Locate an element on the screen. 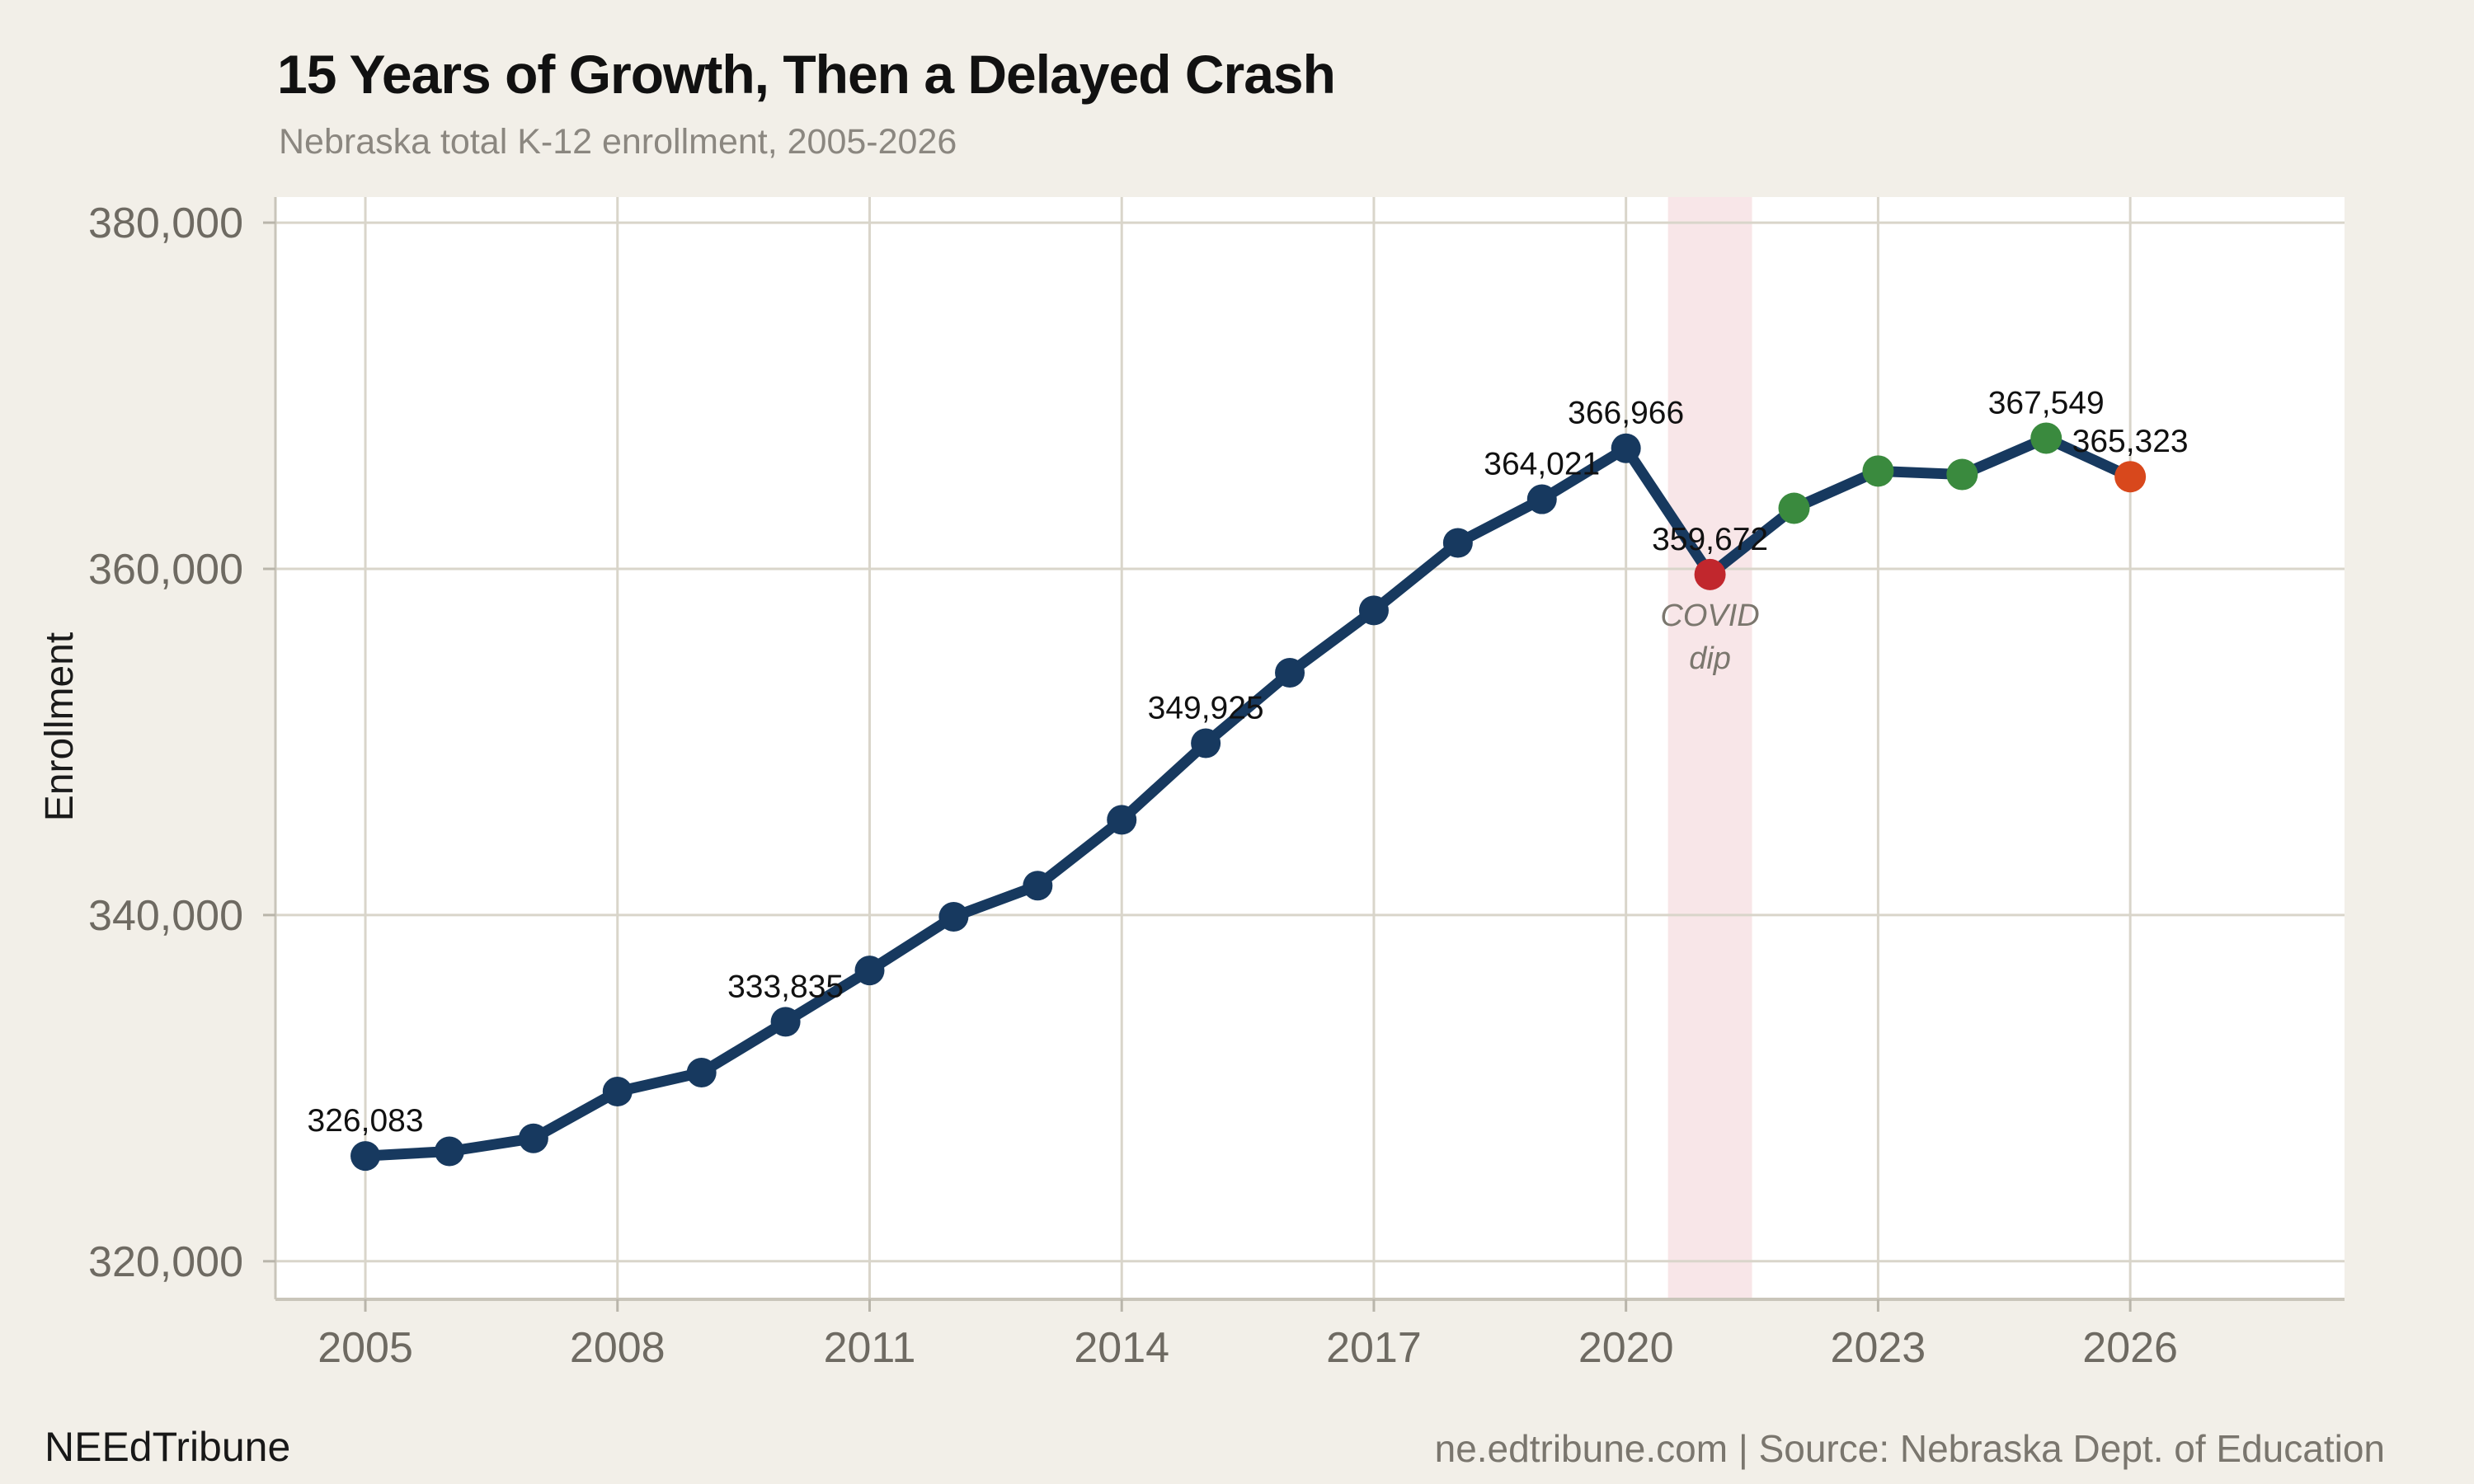 Image resolution: width=2474 pixels, height=1484 pixels. value-label-2026: 365,323 is located at coordinates (2130, 441).